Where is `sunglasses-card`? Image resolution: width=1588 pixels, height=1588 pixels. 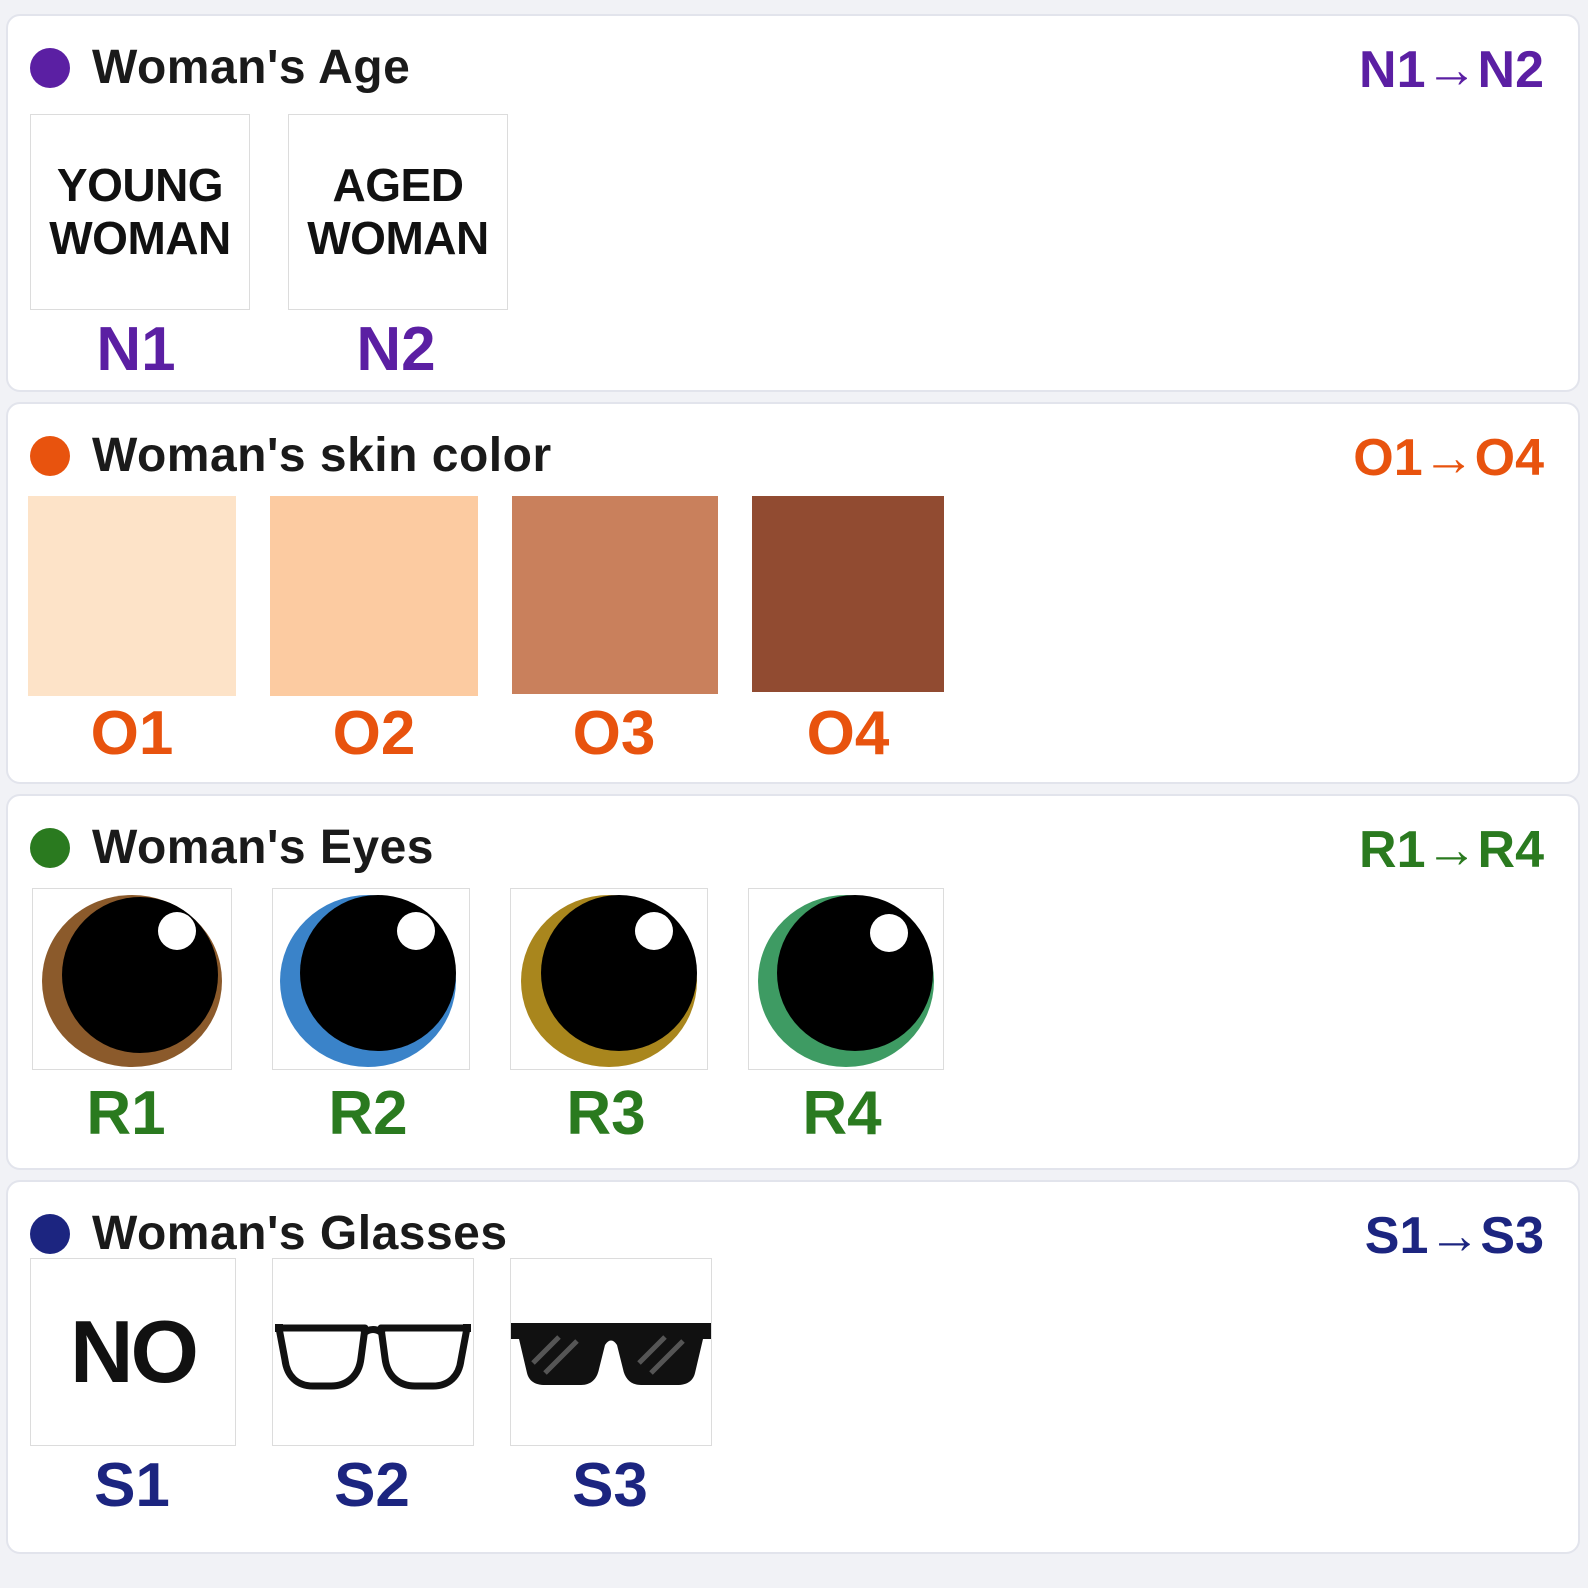
sunglasses-card is located at coordinates (611, 1352).